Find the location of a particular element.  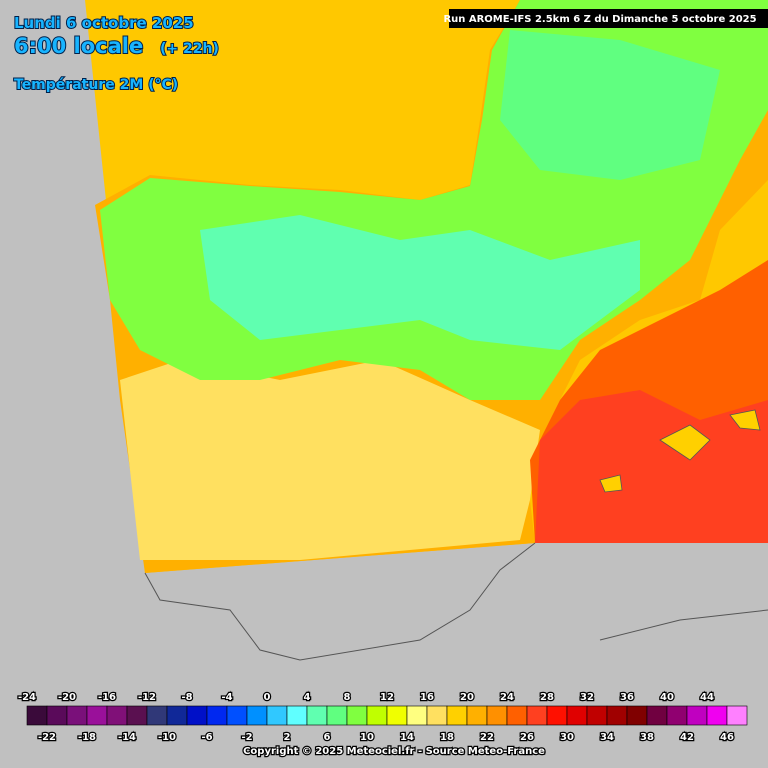

time: 6:00 locale is located at coordinates (78, 46).